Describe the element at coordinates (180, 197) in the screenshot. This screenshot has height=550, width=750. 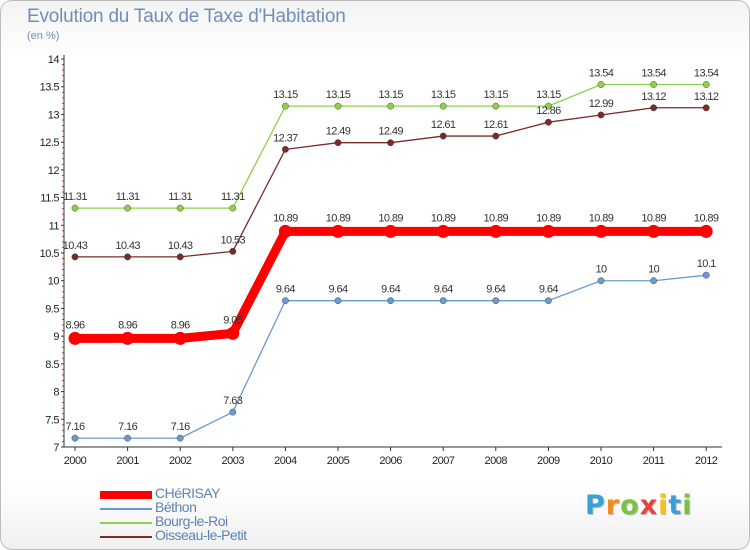
I see `data-label: 11.31` at that location.